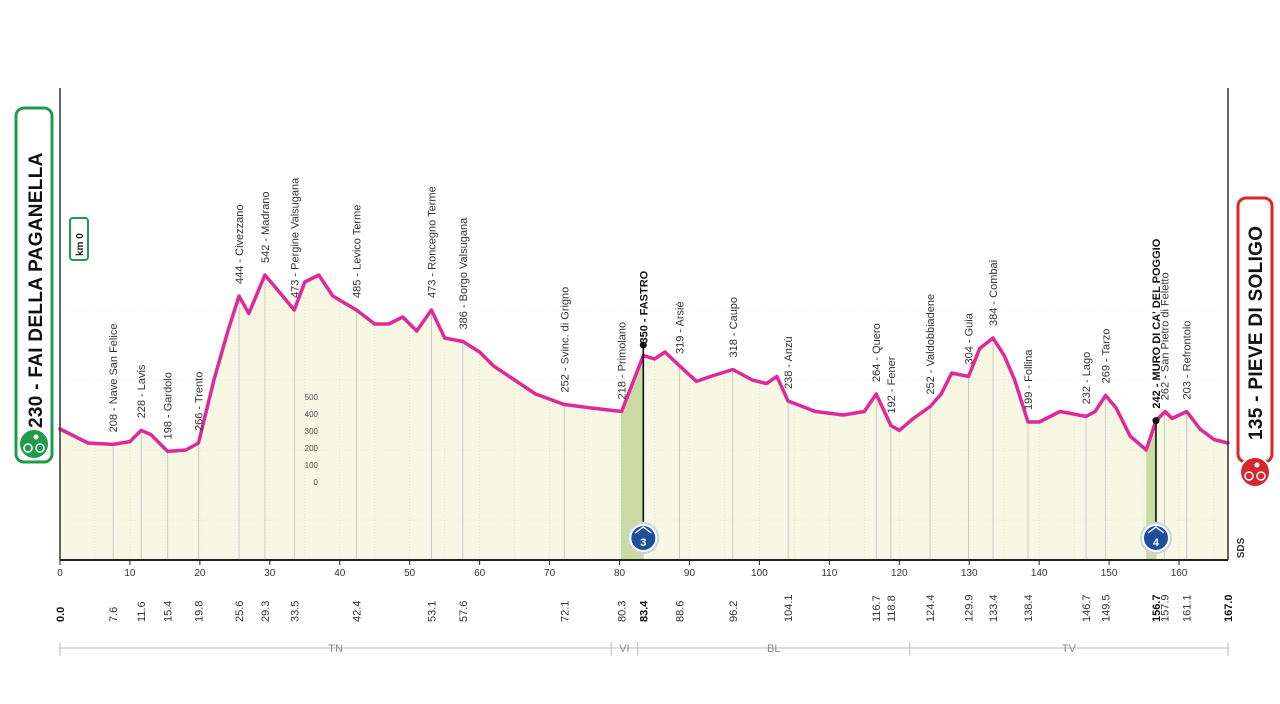  Describe the element at coordinates (169, 405) in the screenshot. I see `waypoint-label: 198 - Gardolo` at that location.